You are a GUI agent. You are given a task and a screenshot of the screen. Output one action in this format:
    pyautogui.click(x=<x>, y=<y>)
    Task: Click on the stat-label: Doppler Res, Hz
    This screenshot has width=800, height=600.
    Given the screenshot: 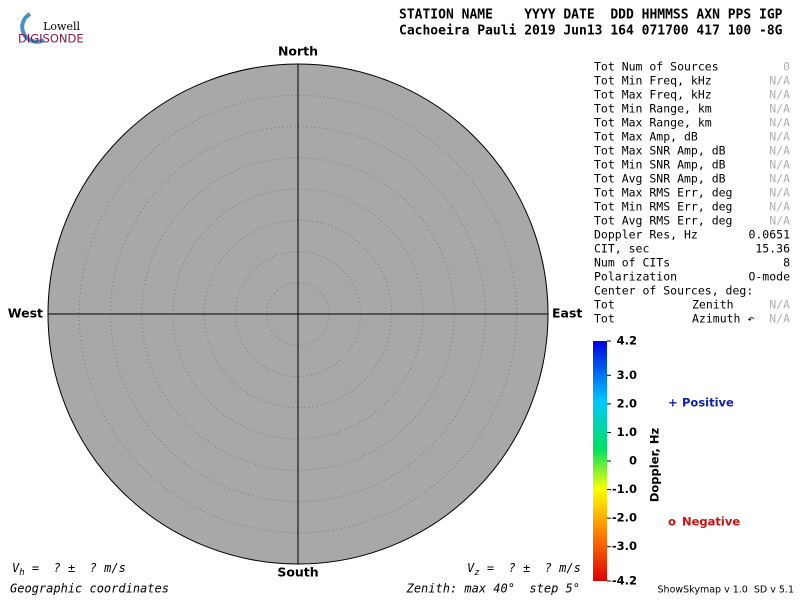 What is the action you would take?
    pyautogui.click(x=646, y=235)
    